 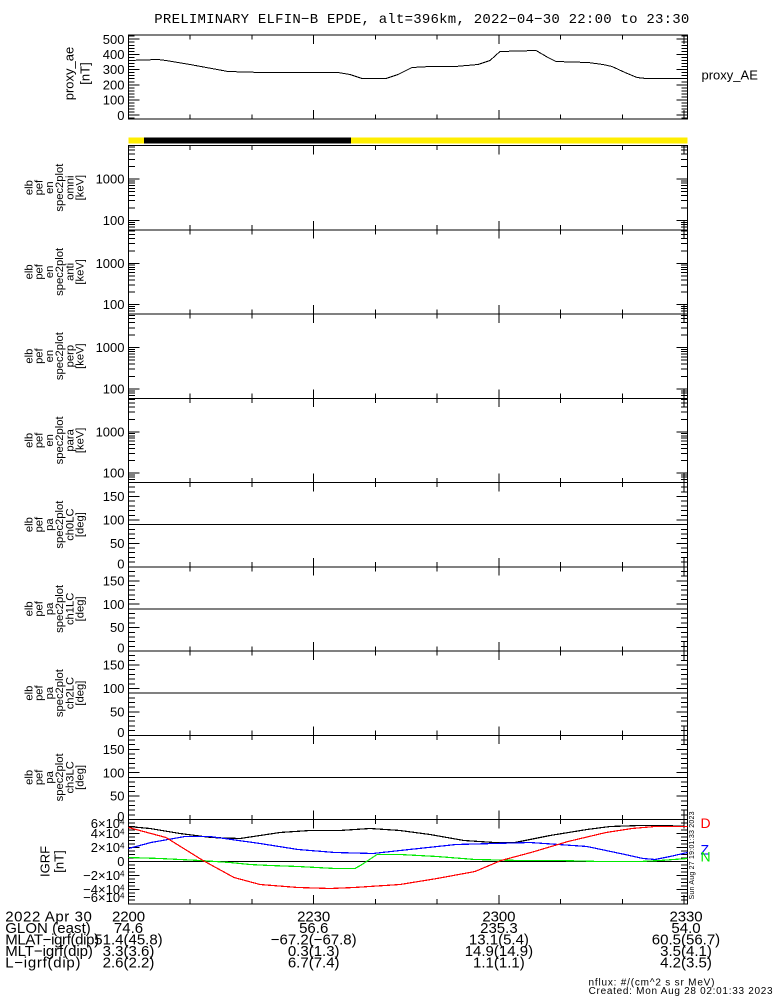 I want to click on svg-text: proxy_ae, so click(x=68, y=73).